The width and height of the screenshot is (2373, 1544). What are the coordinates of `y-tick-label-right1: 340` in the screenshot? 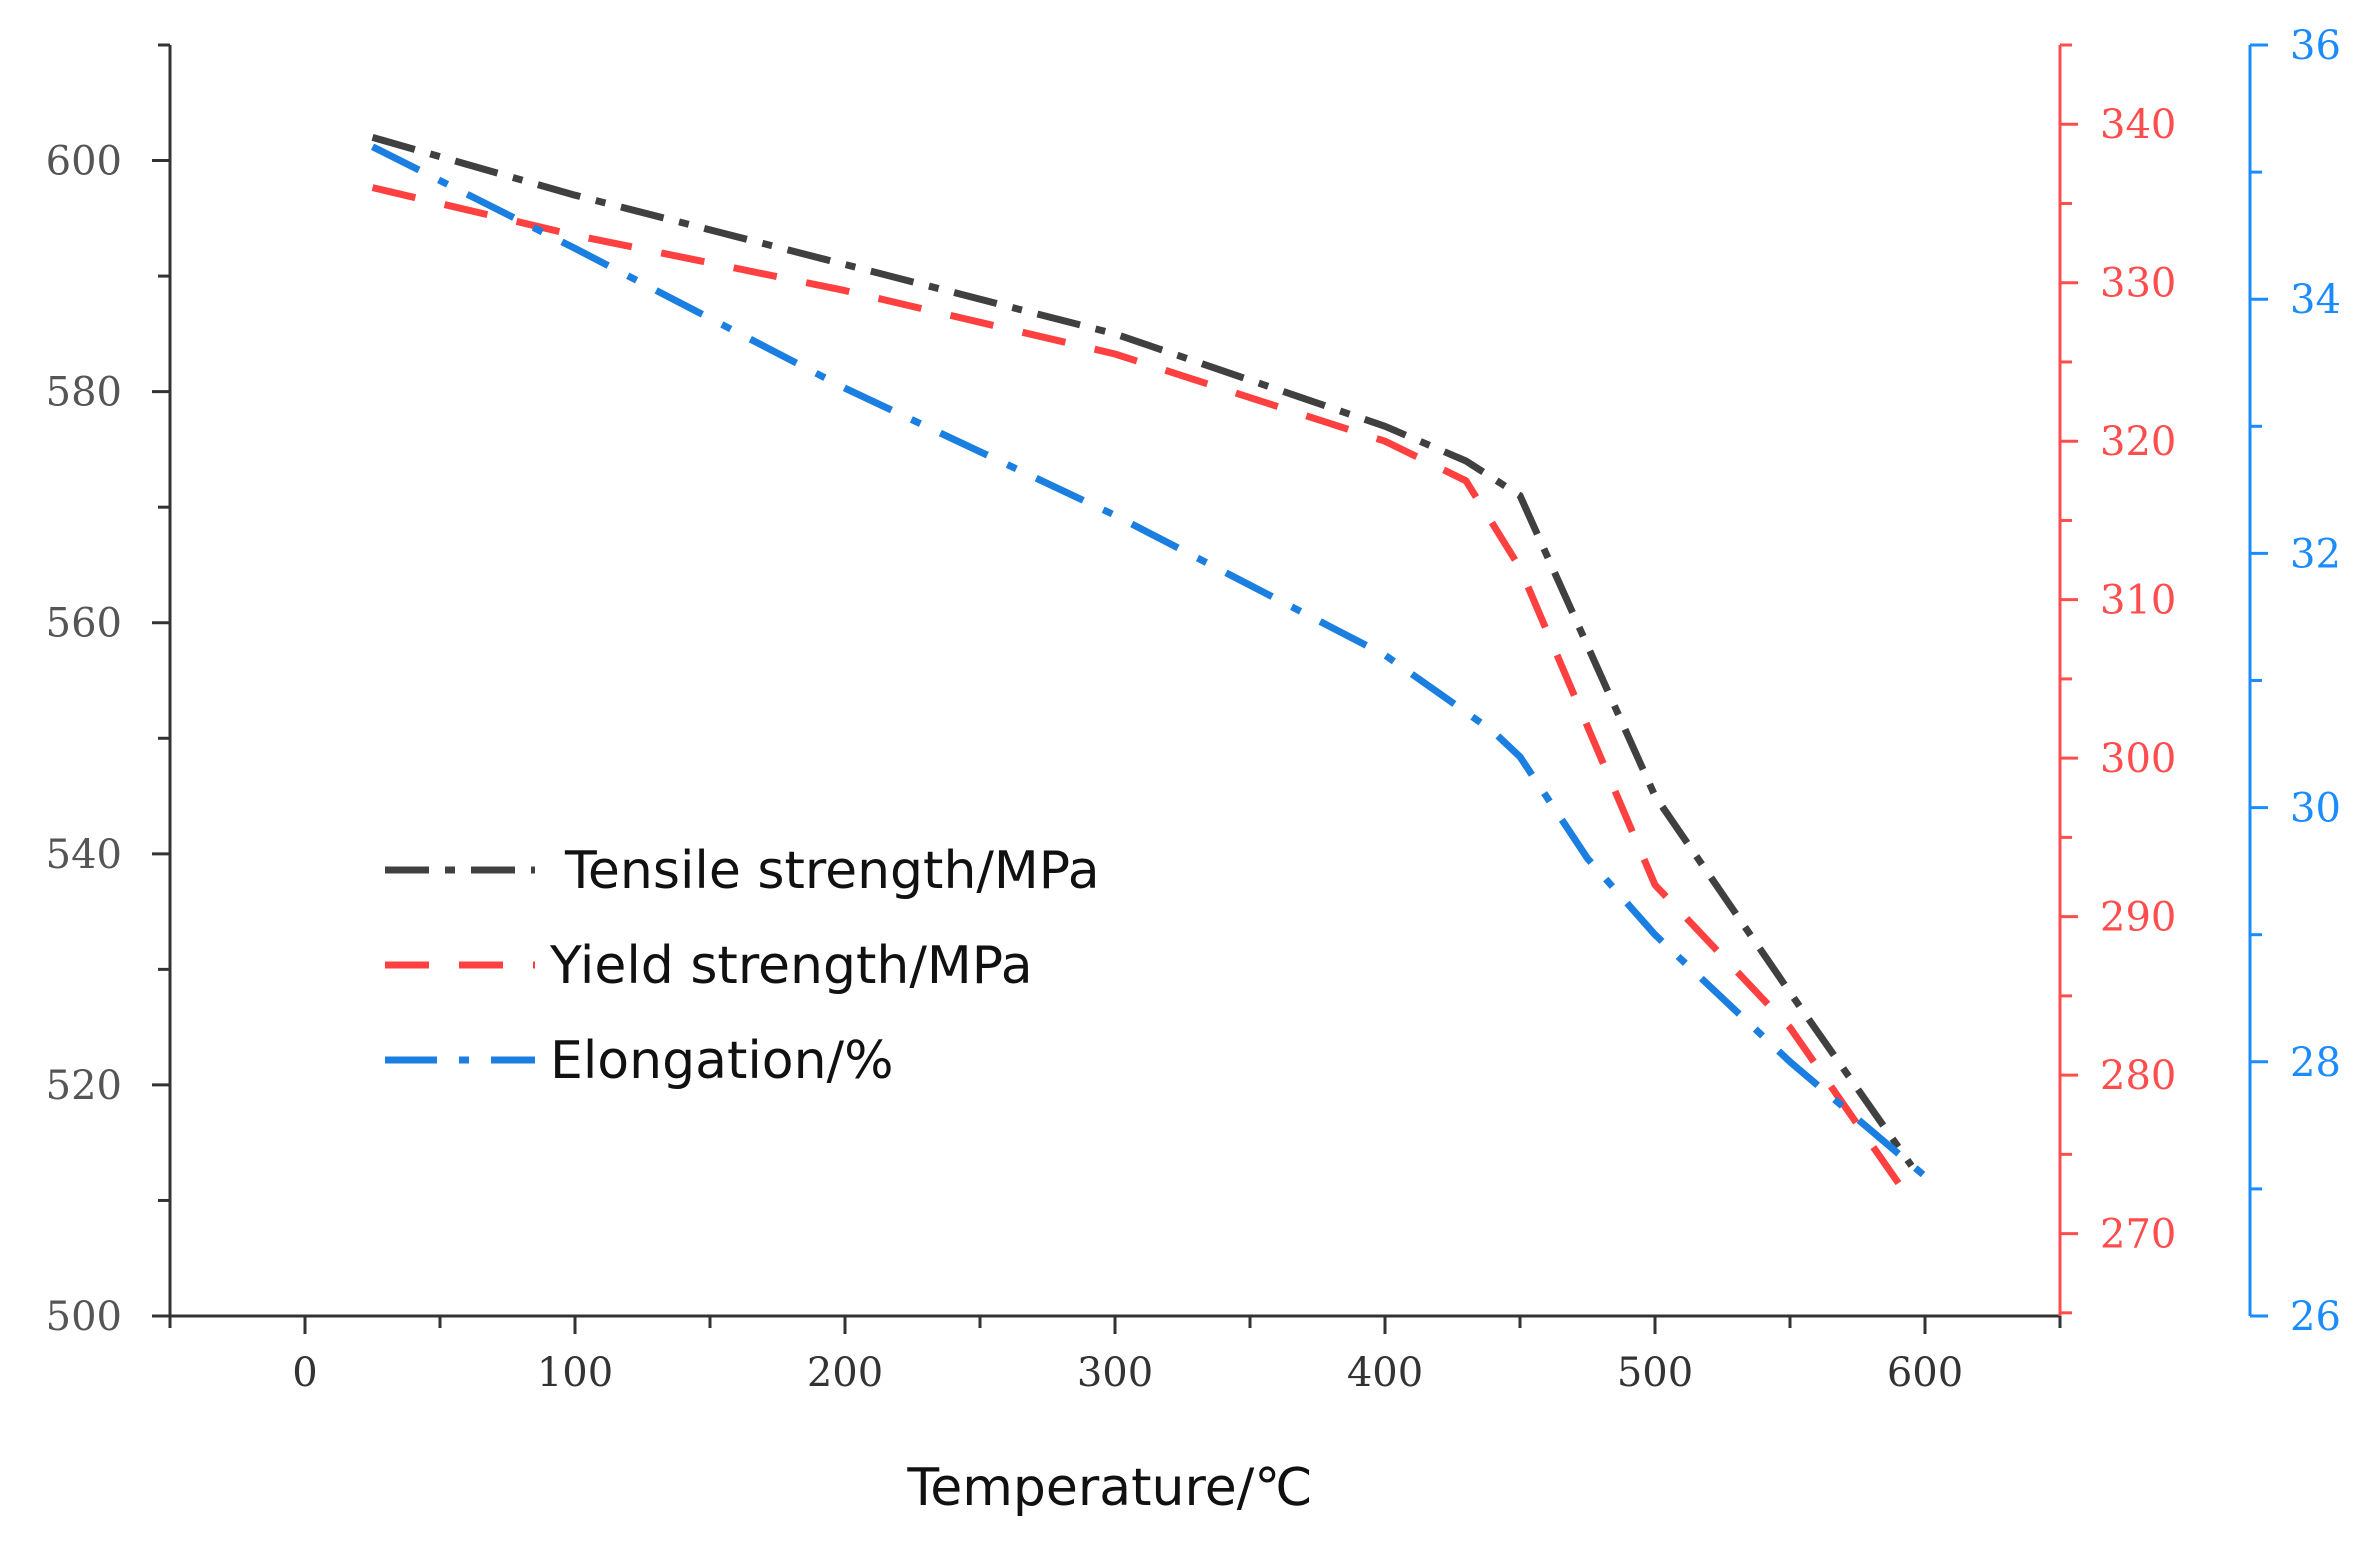 It's located at (2138, 125).